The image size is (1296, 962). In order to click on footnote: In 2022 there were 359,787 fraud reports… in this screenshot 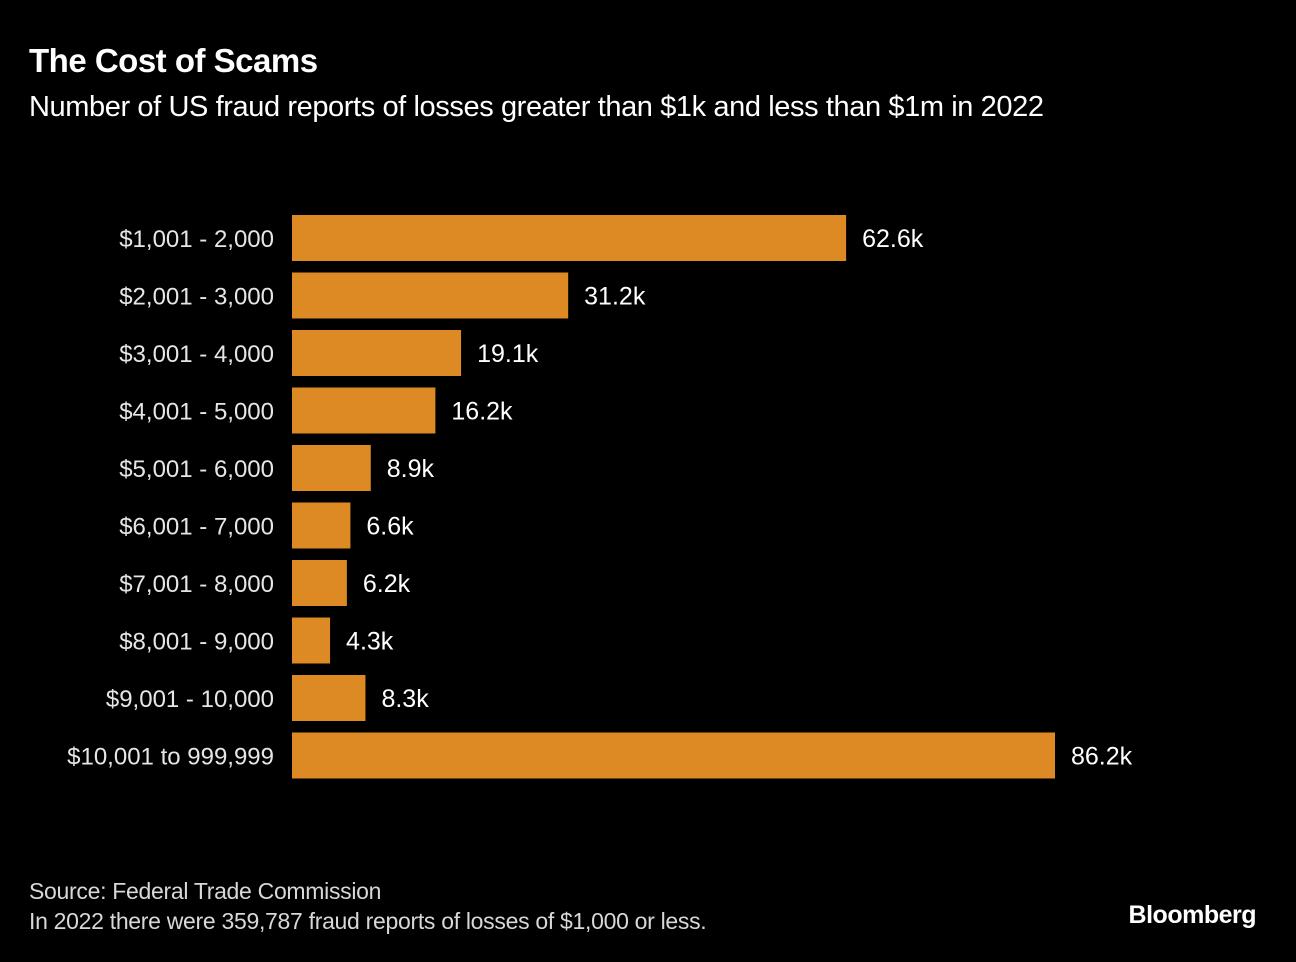, I will do `click(368, 921)`.